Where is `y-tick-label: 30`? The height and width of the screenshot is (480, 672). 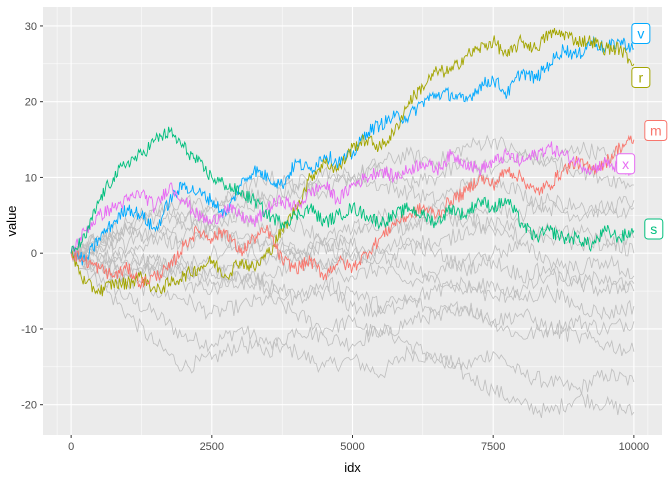
y-tick-label: 30 is located at coordinates (31, 27).